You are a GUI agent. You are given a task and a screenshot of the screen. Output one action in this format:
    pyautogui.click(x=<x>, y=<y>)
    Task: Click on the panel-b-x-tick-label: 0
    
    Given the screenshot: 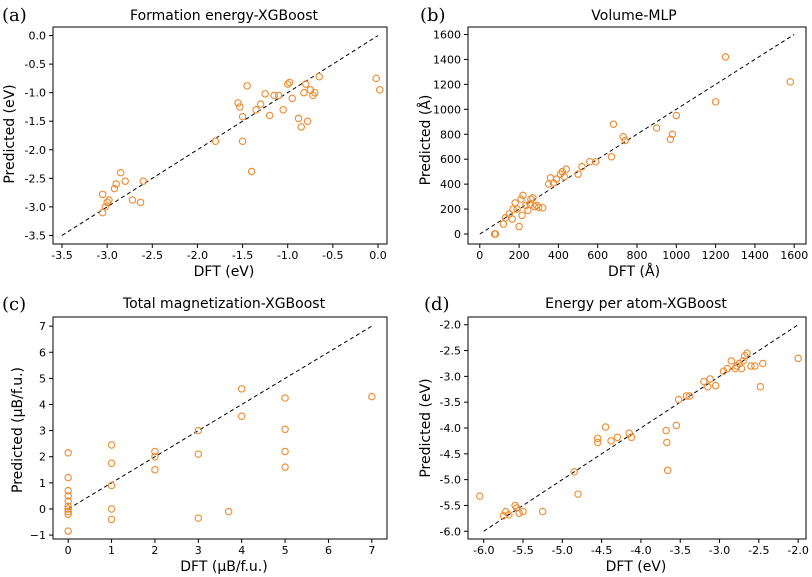 What is the action you would take?
    pyautogui.click(x=479, y=255)
    